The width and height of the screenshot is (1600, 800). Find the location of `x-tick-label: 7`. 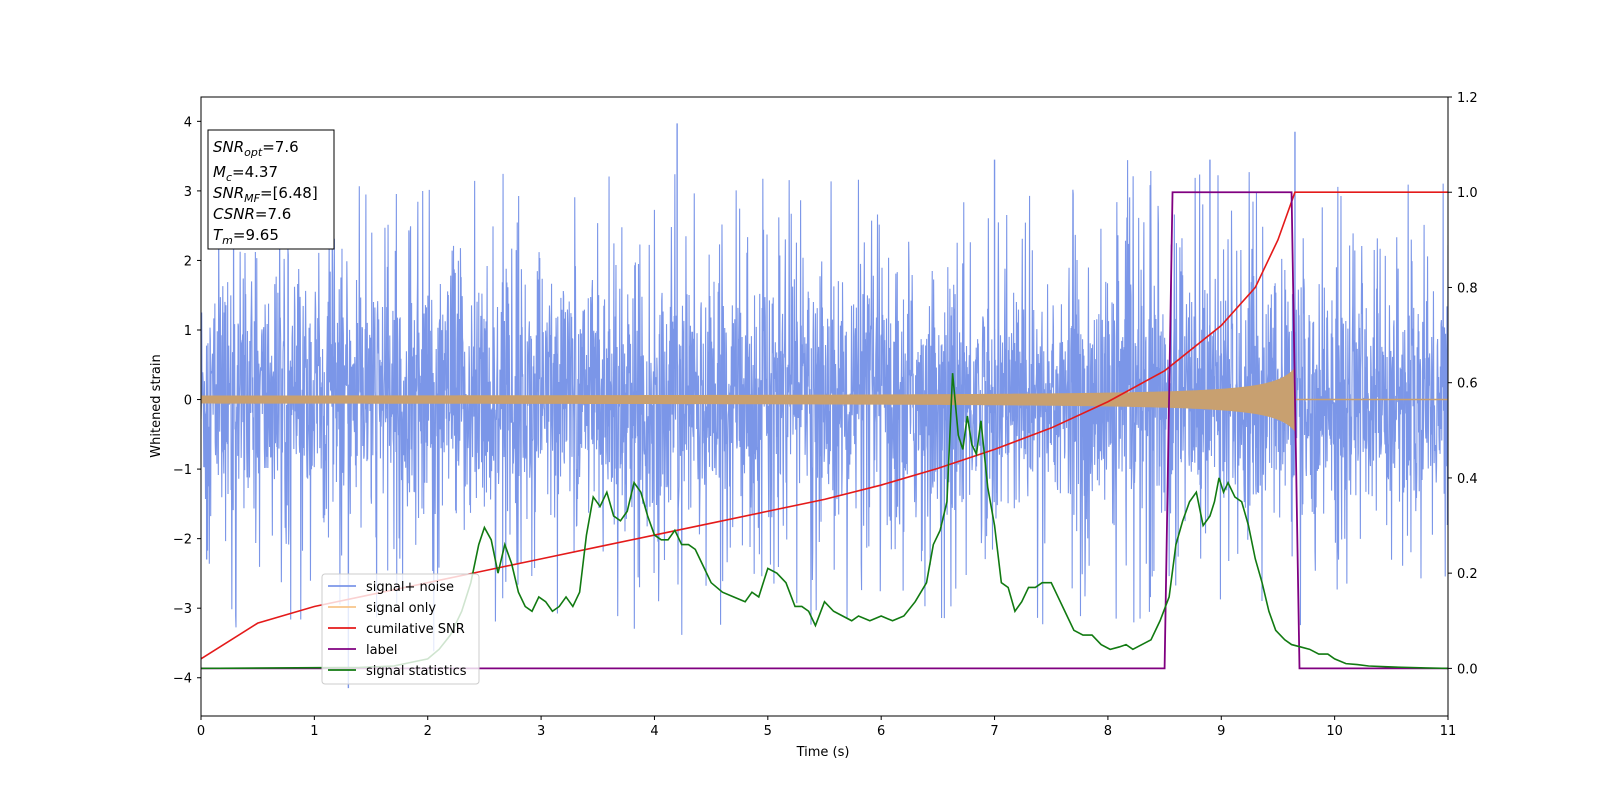

x-tick-label: 7 is located at coordinates (994, 731).